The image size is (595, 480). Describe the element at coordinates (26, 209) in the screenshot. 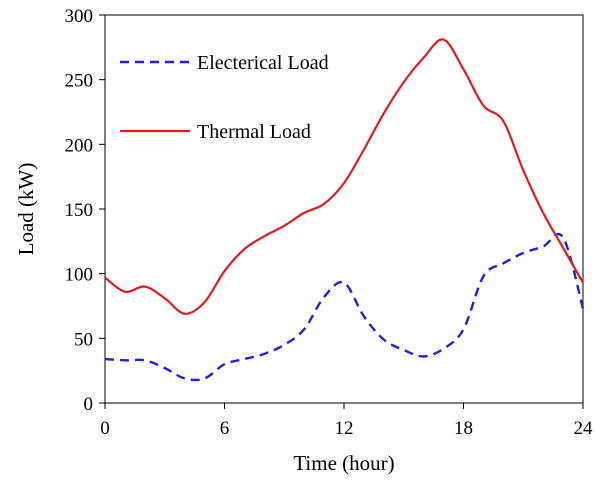

I see `y-axis-title: Load (kW)` at that location.